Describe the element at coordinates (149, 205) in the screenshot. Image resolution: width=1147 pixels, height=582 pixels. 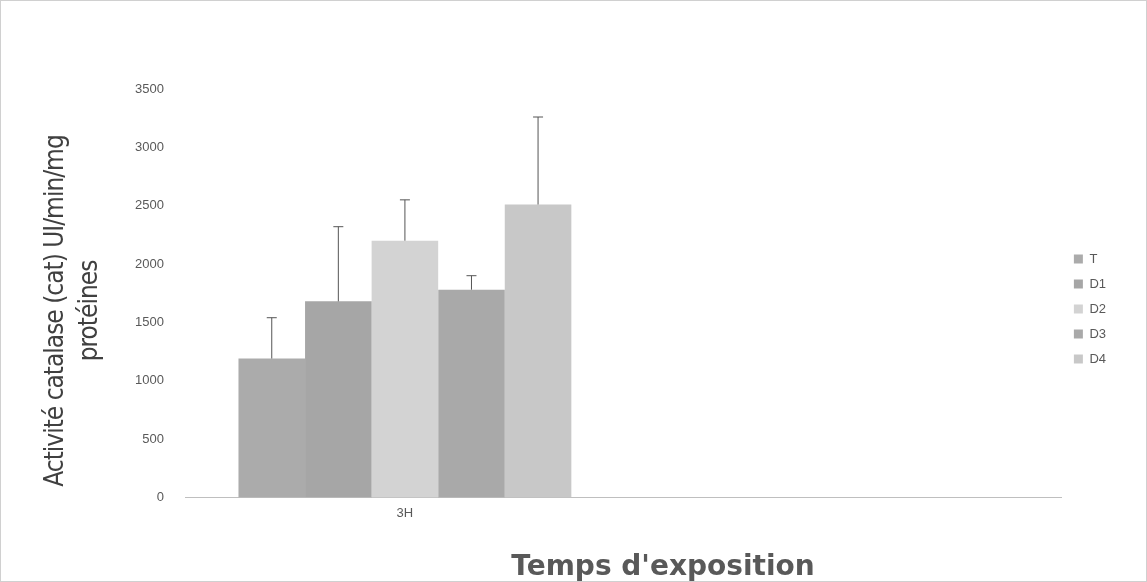
I see `y-tick-label: 2500` at that location.